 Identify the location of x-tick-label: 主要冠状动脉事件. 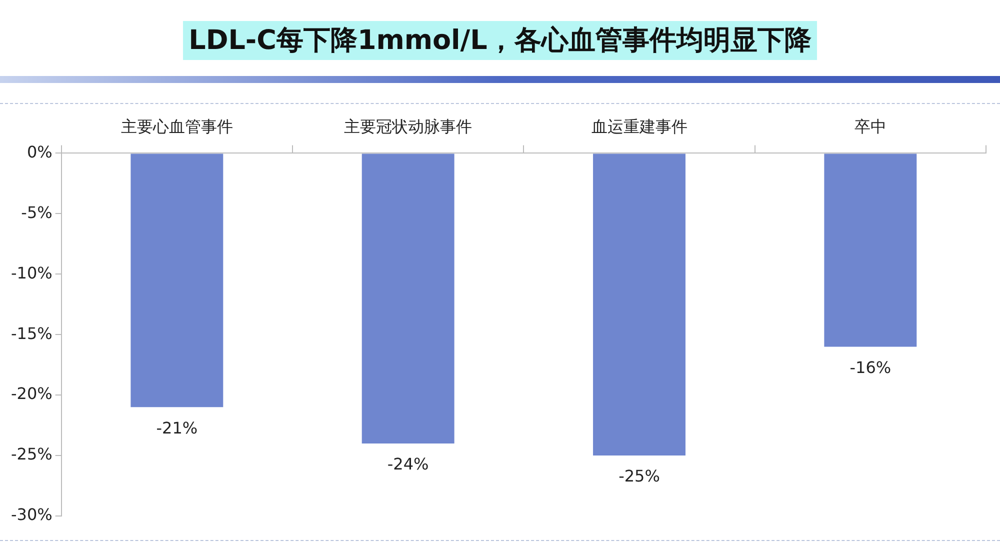
(408, 126).